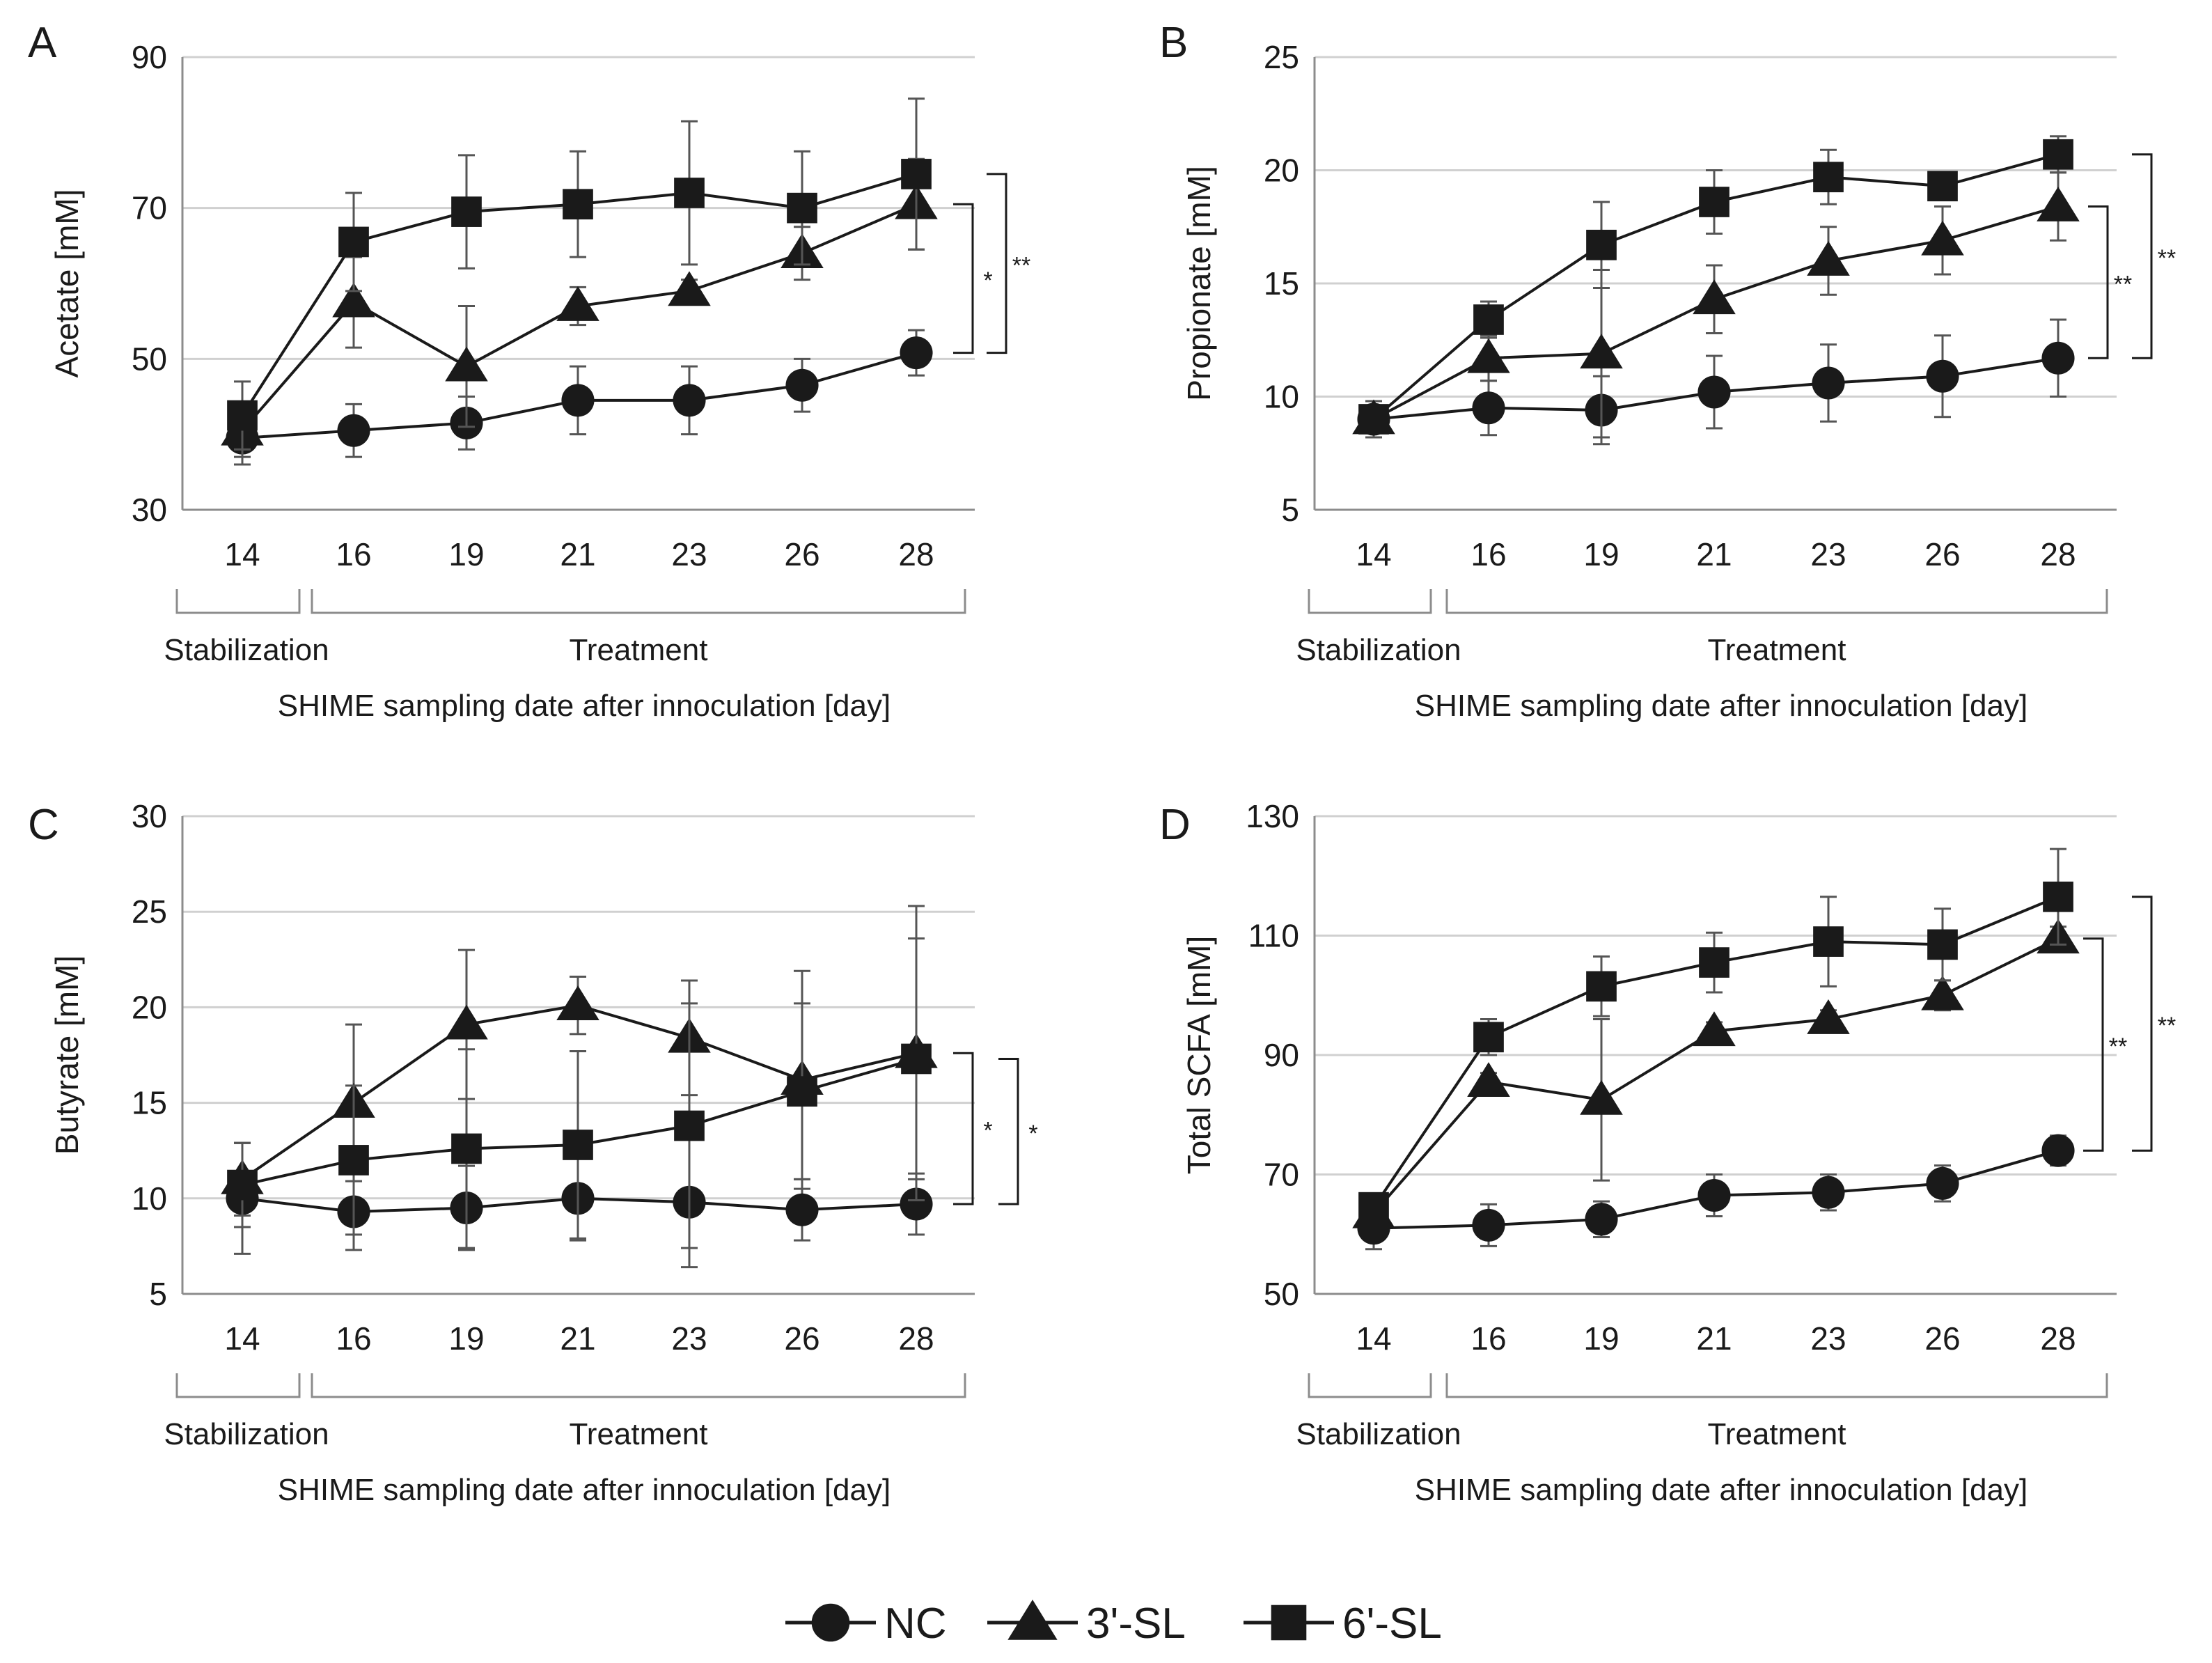 Image resolution: width=2212 pixels, height=1663 pixels. What do you see at coordinates (1173, 43) in the screenshot?
I see `panel-letter: B` at bounding box center [1173, 43].